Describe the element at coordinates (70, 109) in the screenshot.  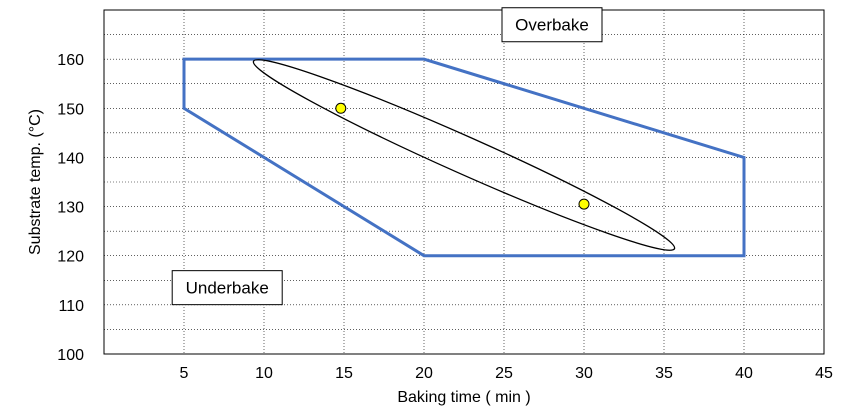
I see `y-tick-label: 150` at that location.